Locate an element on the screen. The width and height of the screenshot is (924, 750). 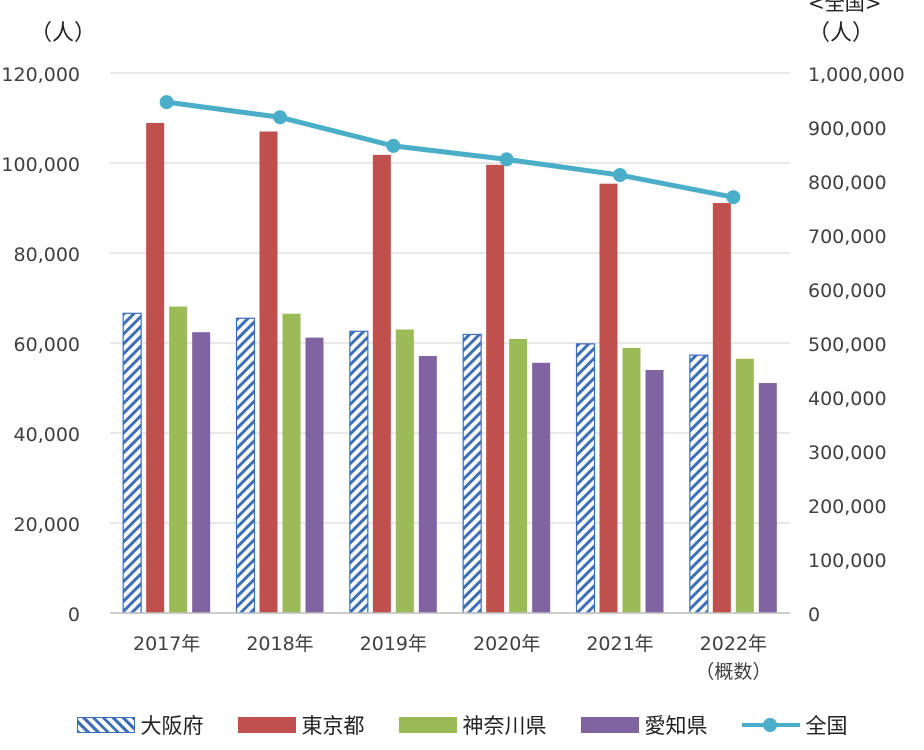
right-tick-label: 0 is located at coordinates (814, 615).